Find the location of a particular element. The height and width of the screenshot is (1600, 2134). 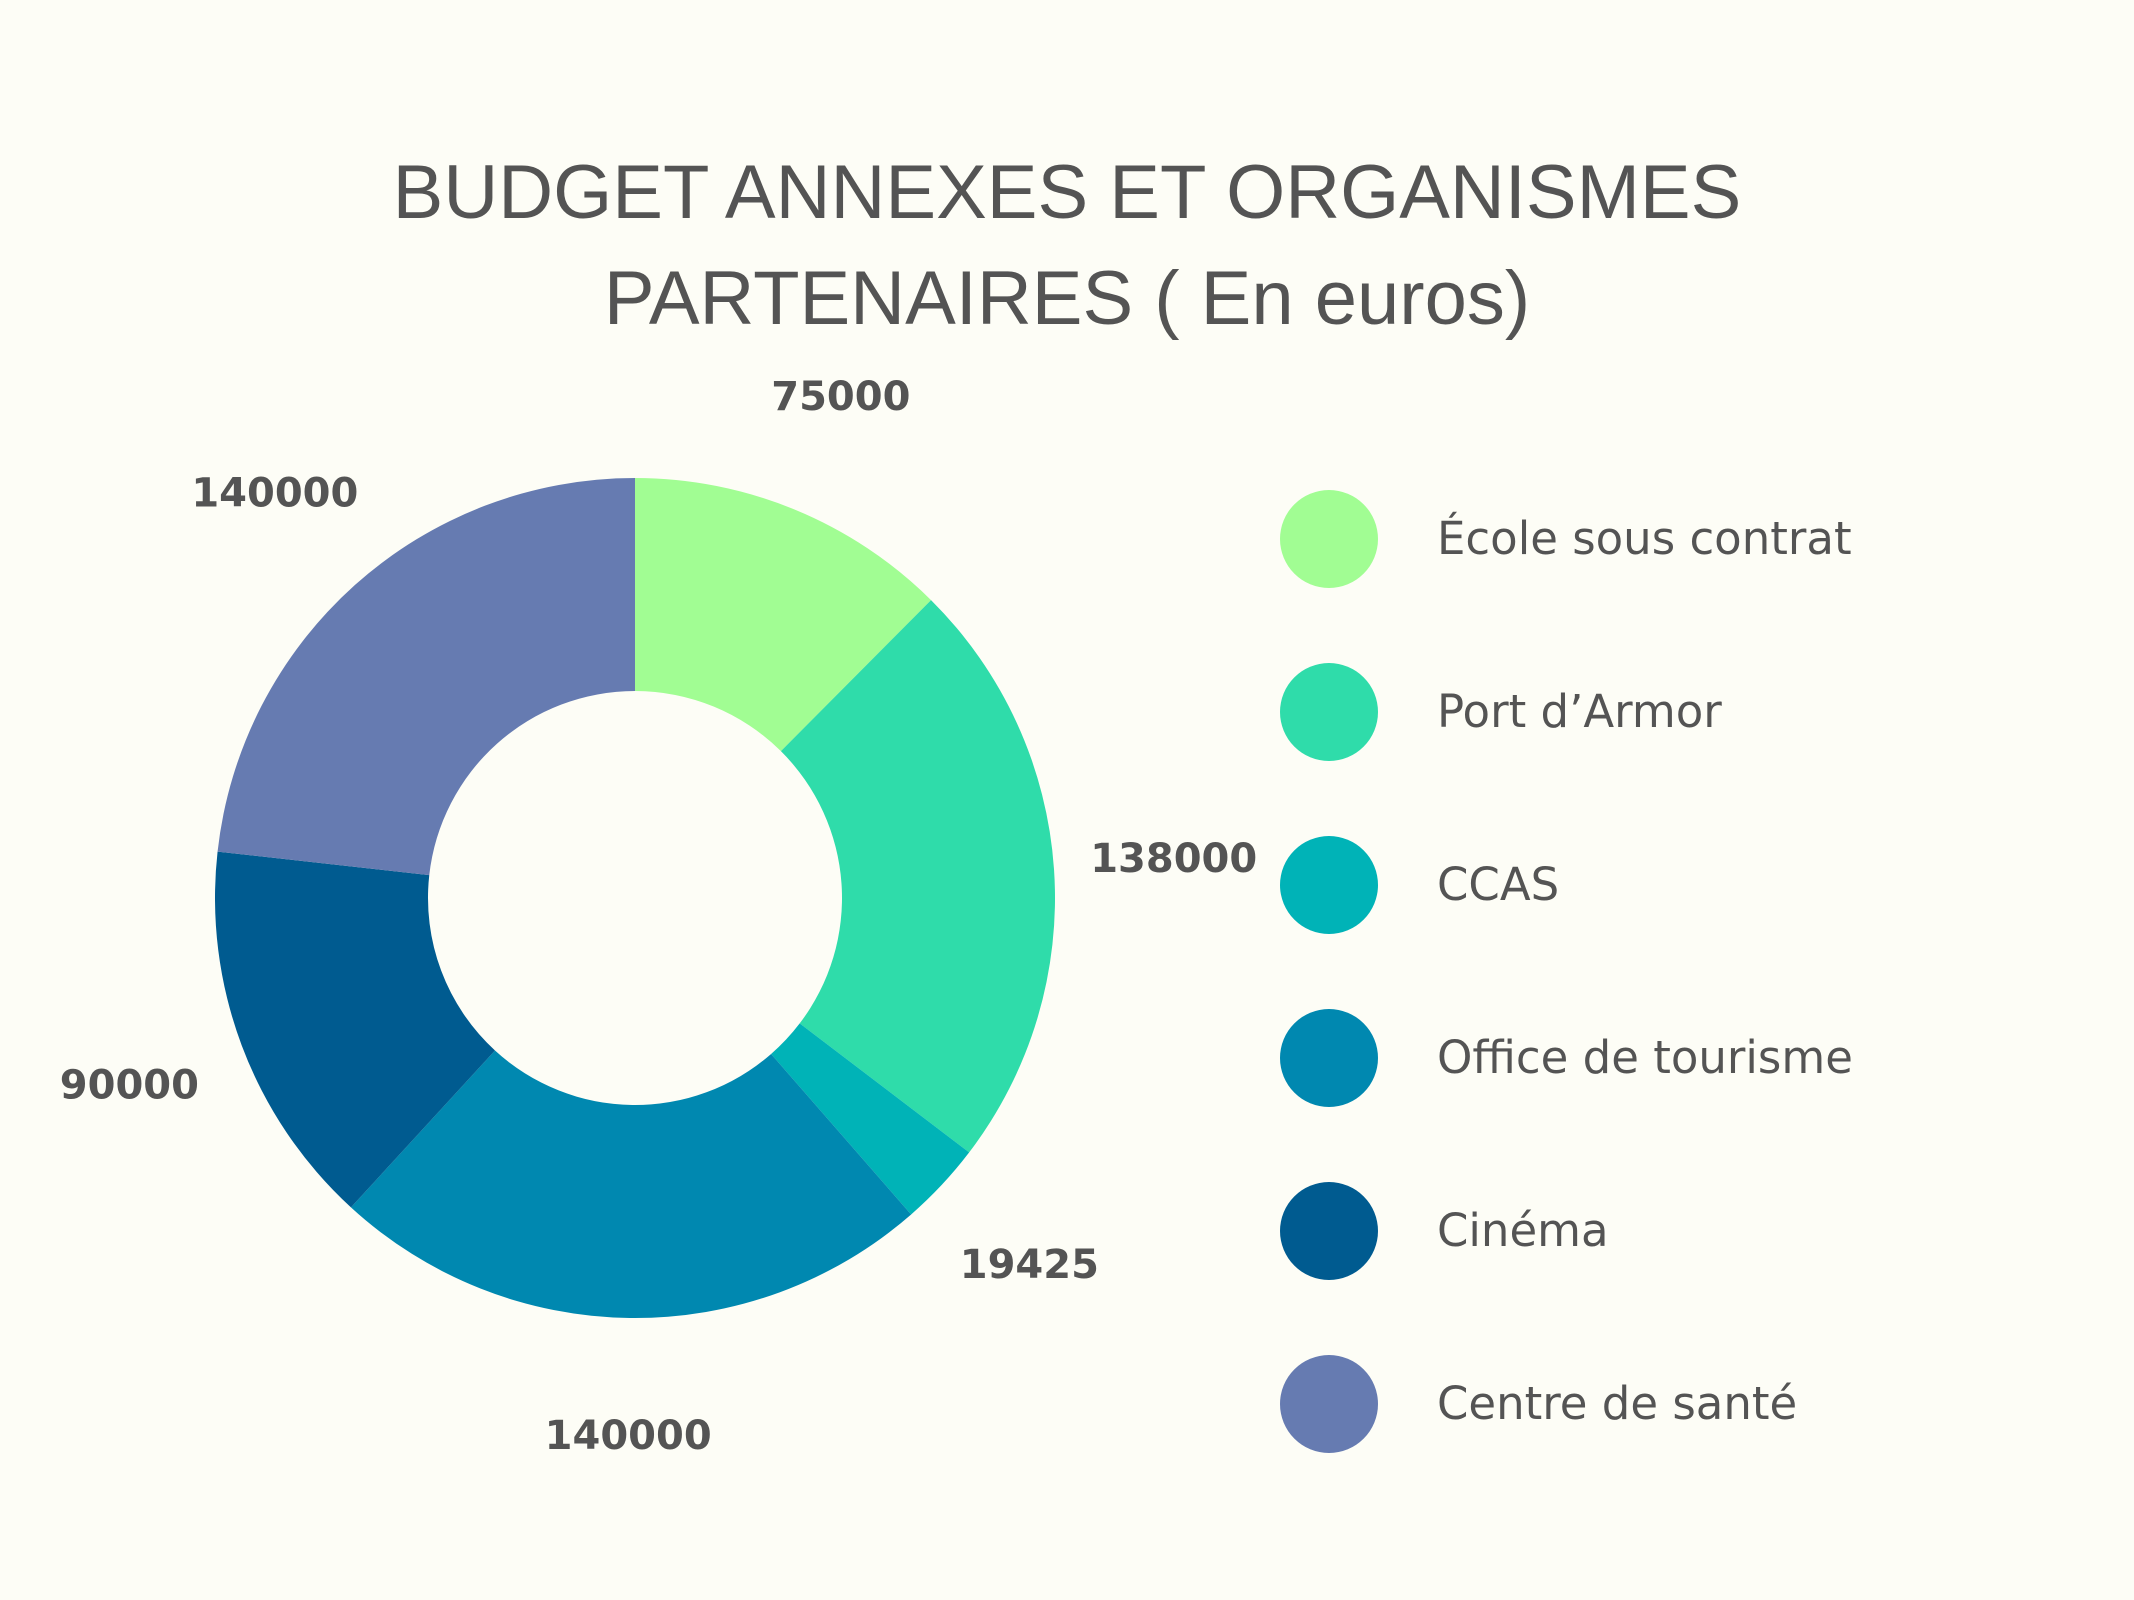

donut-slice-ccas is located at coordinates (870, 1119).